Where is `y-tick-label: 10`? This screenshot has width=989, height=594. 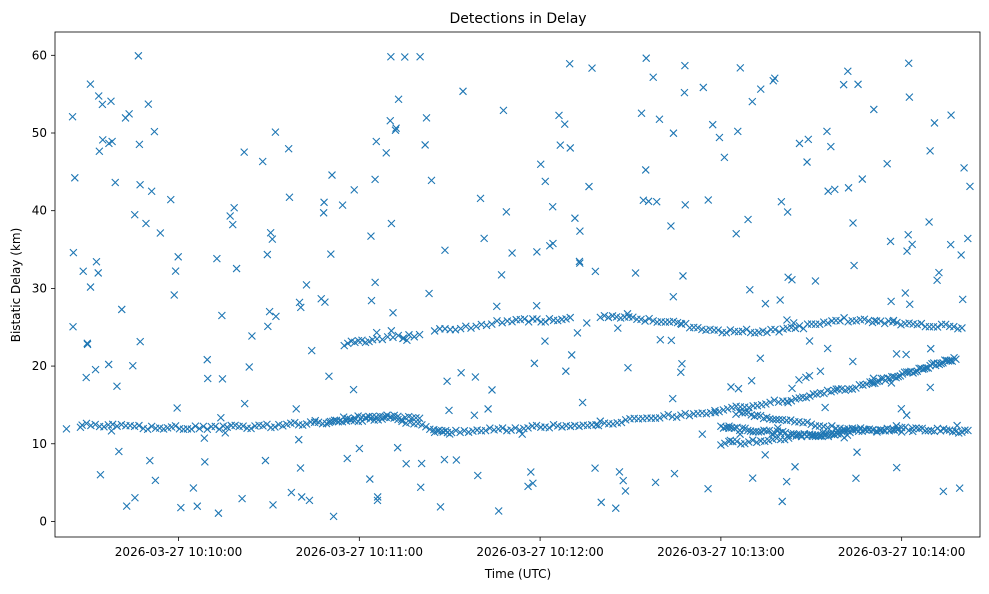
y-tick-label: 10 is located at coordinates (39, 444).